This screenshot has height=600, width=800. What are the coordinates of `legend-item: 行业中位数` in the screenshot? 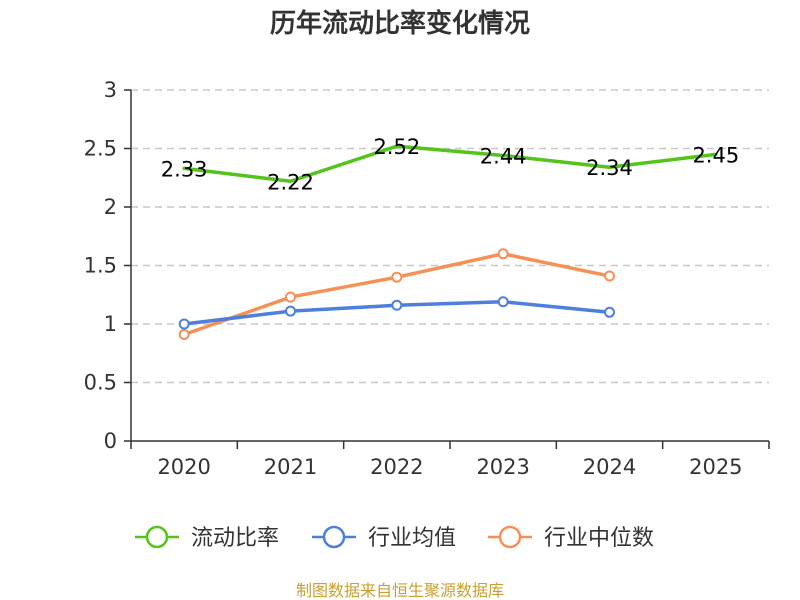 It's located at (571, 538).